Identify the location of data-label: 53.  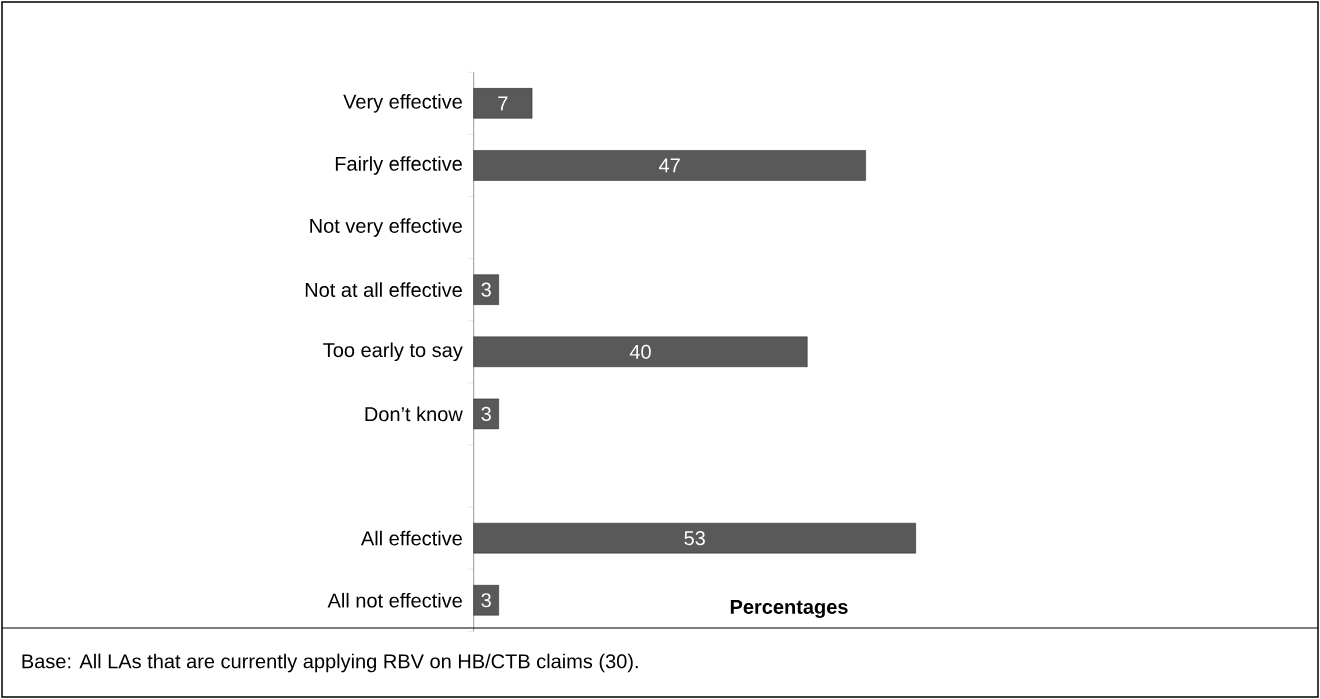
(694, 538).